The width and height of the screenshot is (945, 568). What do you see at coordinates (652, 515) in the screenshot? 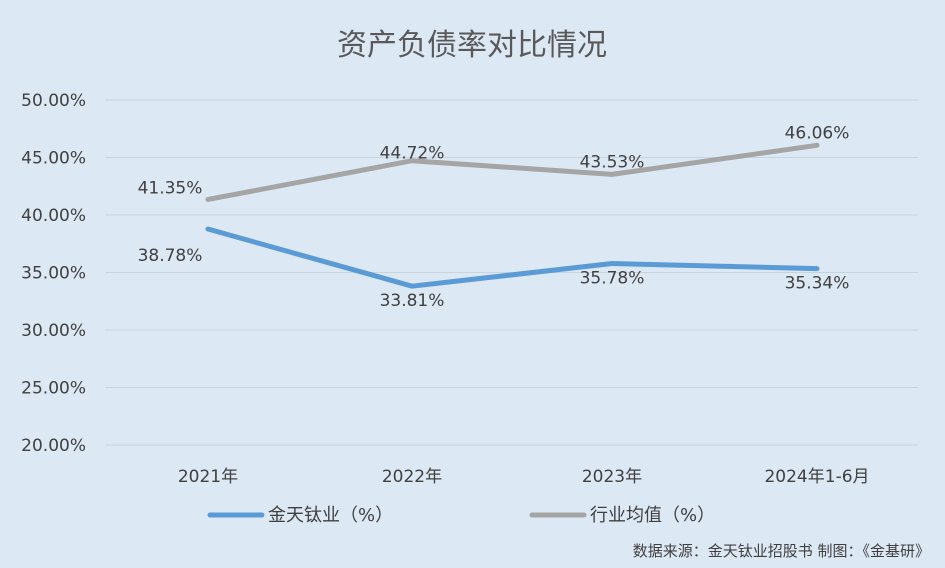
I see `legend-label: 行业均值（%）` at bounding box center [652, 515].